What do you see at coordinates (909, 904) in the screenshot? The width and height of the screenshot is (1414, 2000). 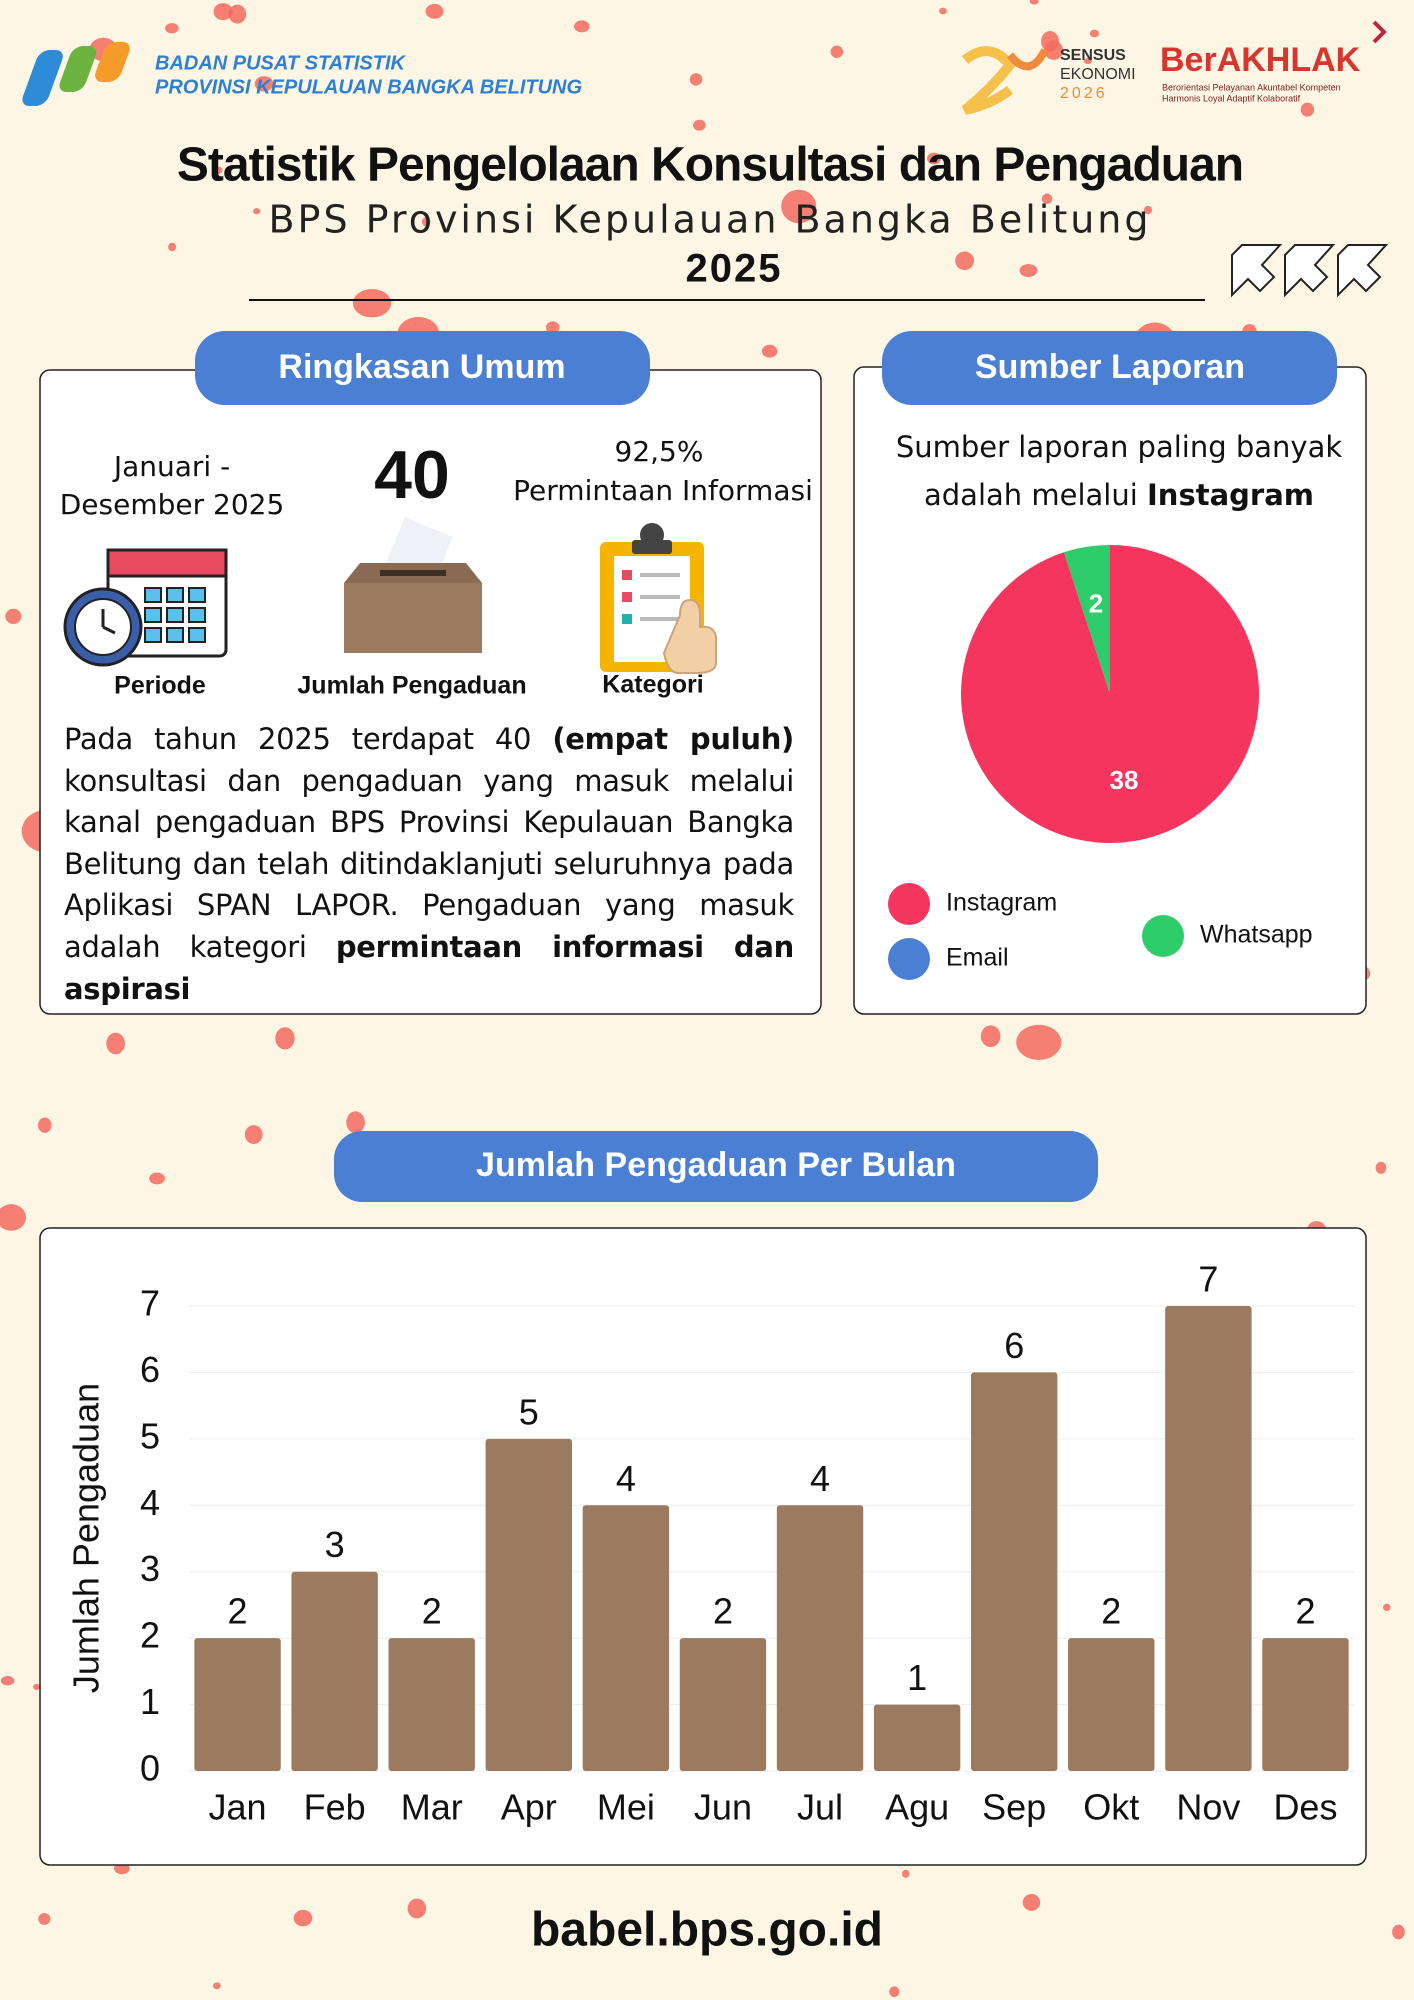 I see `legend-swatch` at bounding box center [909, 904].